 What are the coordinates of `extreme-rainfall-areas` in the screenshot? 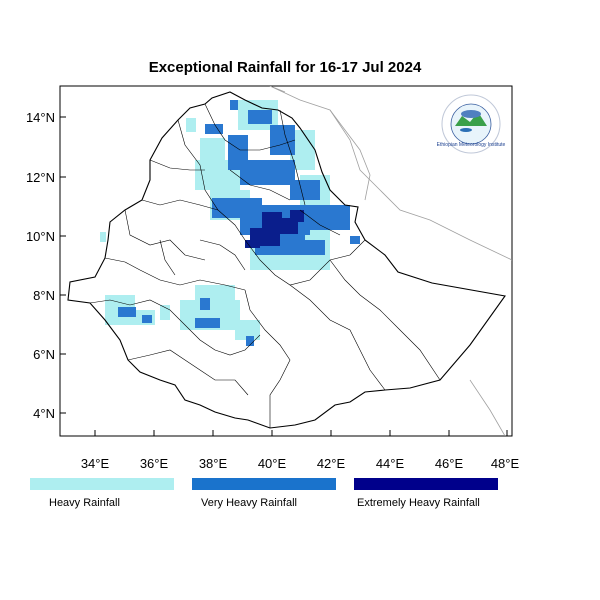 It's located at (274, 229).